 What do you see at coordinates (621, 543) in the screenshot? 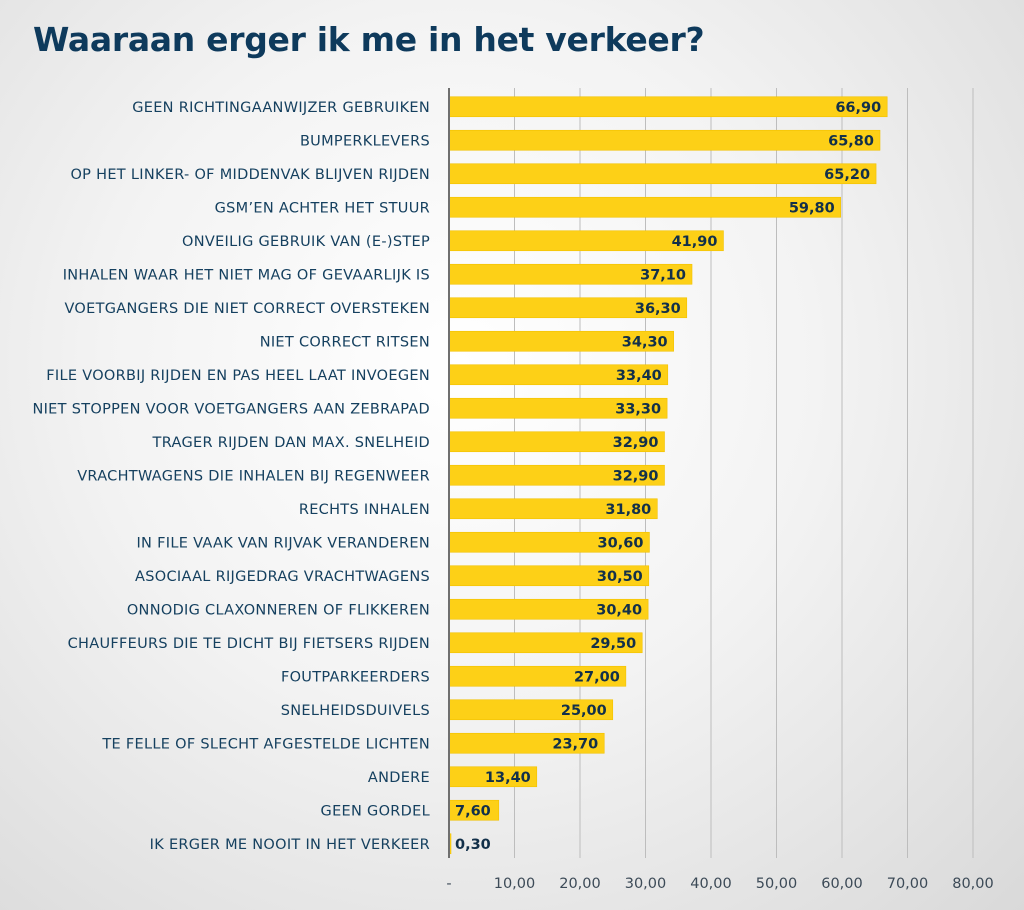
I see `value-label: 30,60` at bounding box center [621, 543].